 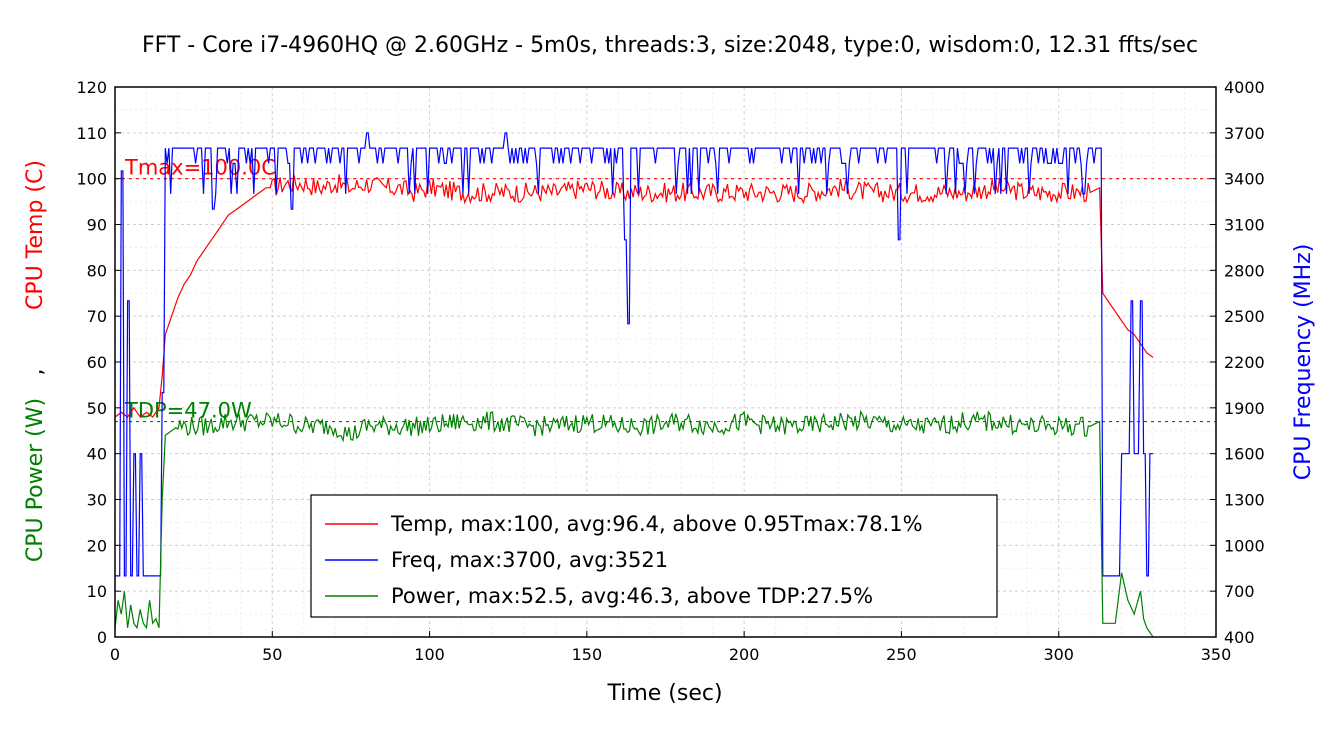 I want to click on left-y-tick-label: 80, so click(x=97, y=270).